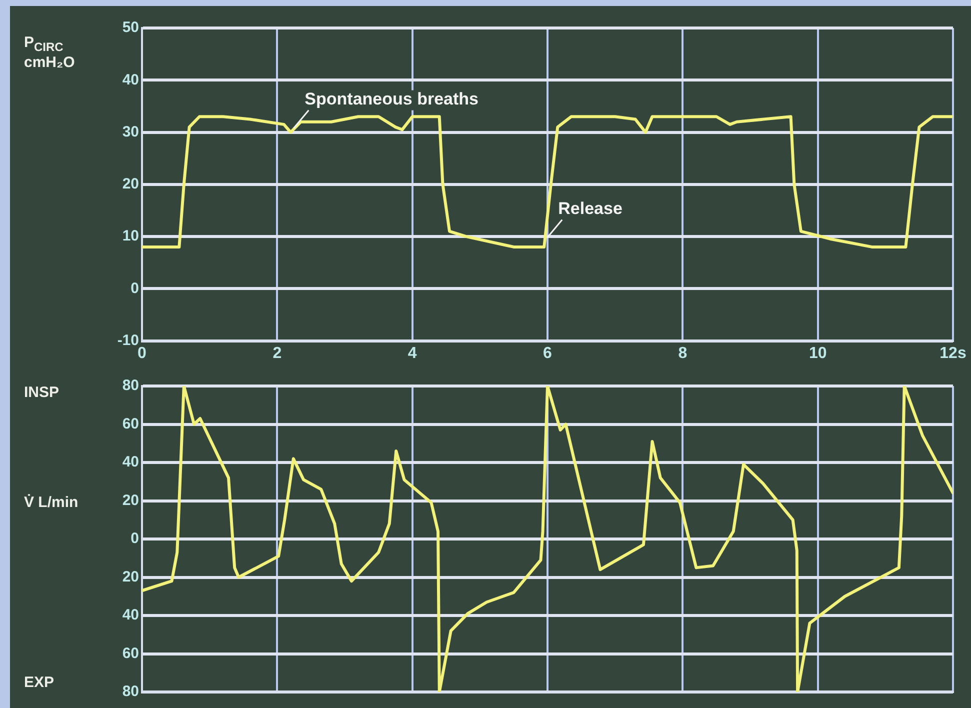  I want to click on y-tick-label: 10, so click(130, 236).